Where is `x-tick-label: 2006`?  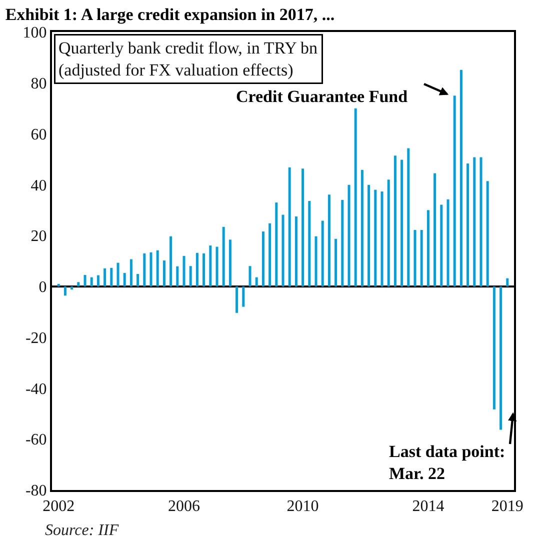 x-tick-label: 2006 is located at coordinates (184, 507).